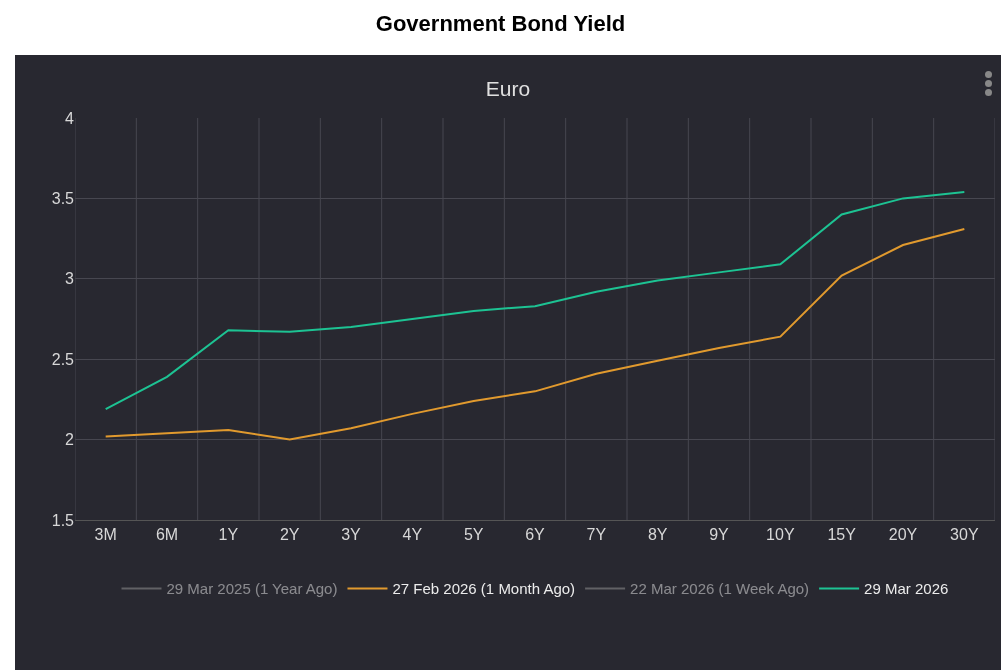 The image size is (1001, 670). I want to click on y-tick-label: 3.5, so click(63, 198).